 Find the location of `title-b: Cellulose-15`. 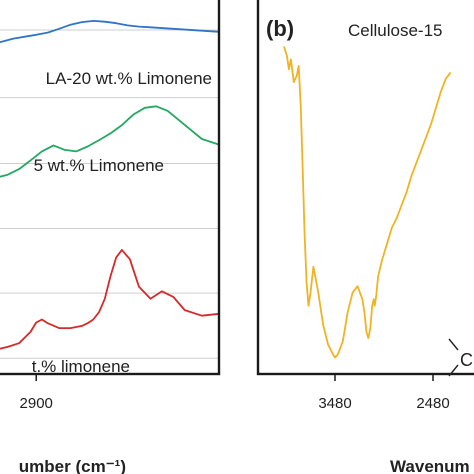

title-b: Cellulose-15 is located at coordinates (395, 30).